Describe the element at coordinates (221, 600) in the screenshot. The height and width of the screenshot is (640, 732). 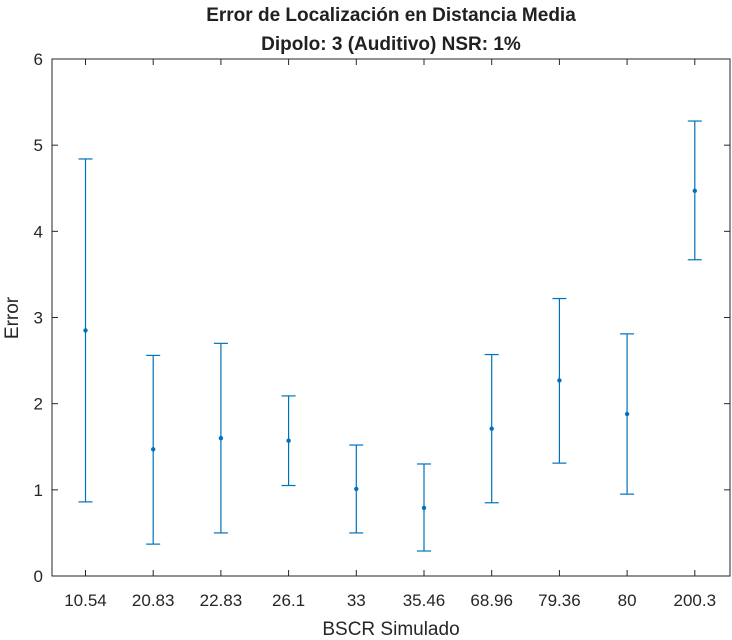
I see `x-tick-label-2: 22.83` at that location.